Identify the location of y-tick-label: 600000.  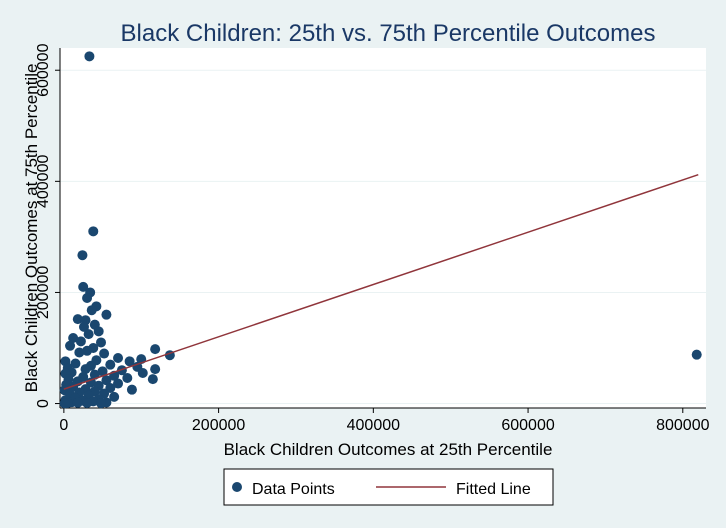
(43, 69).